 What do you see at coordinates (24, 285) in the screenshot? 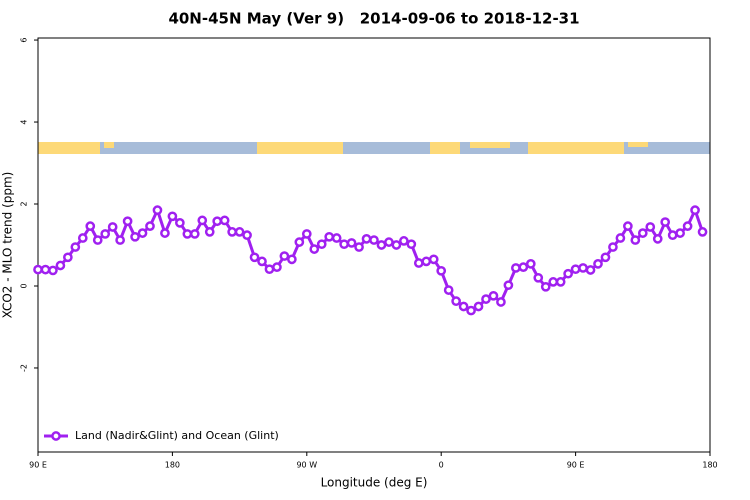
I see `y-tick-label: 0` at bounding box center [24, 285].